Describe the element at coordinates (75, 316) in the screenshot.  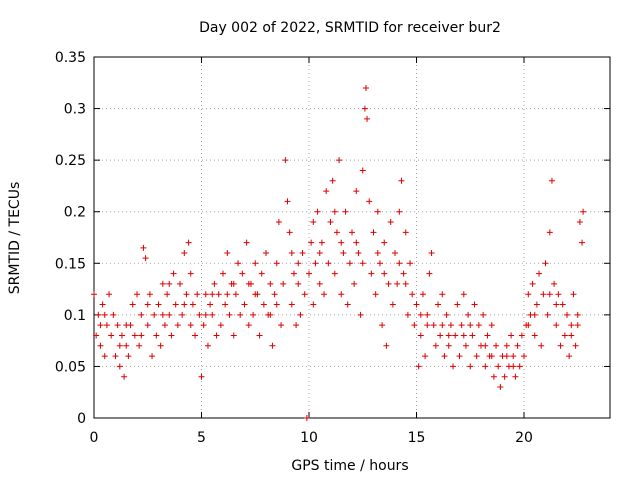
I see `y-tick-label: 0.1` at that location.